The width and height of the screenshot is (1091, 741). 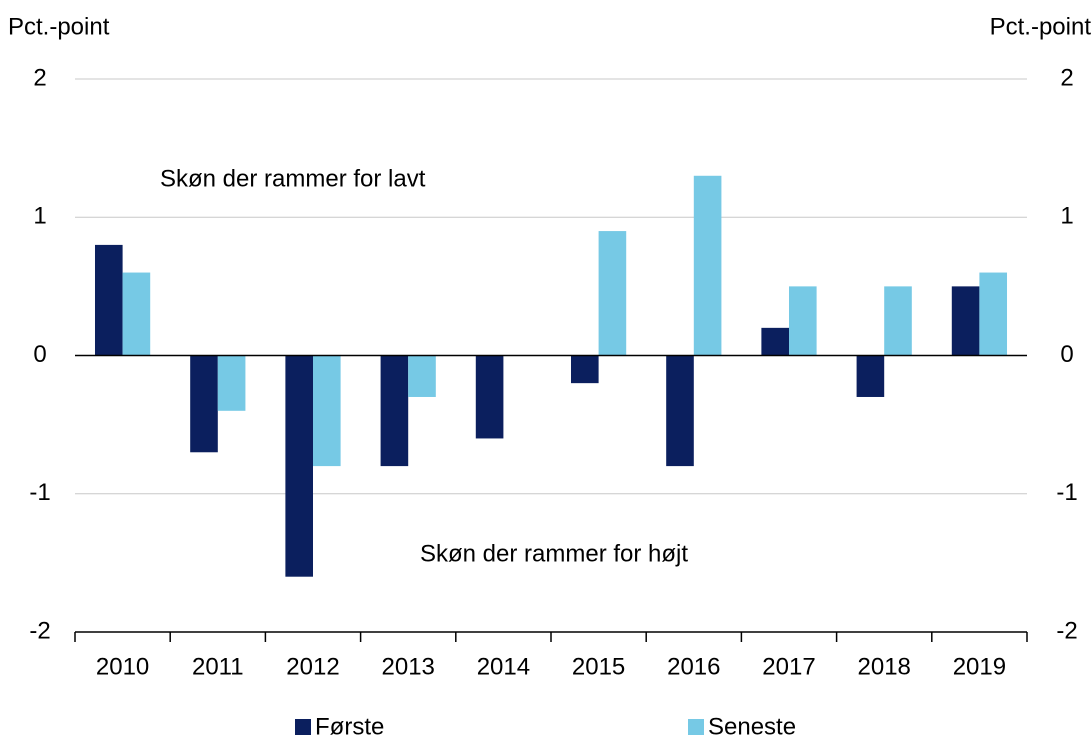 I want to click on y2-tick-label: -2, so click(x=1066, y=630).